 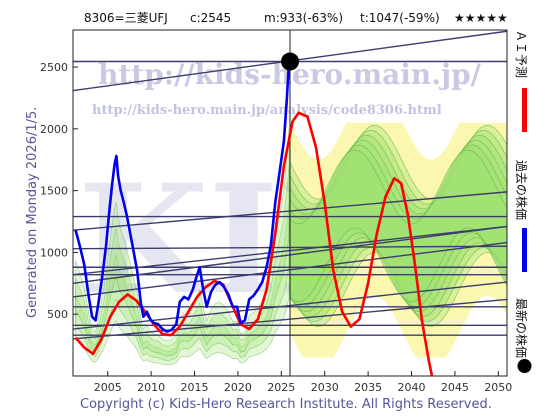 What do you see at coordinates (54, 191) in the screenshot?
I see `y-tick-label: 1500` at bounding box center [54, 191].